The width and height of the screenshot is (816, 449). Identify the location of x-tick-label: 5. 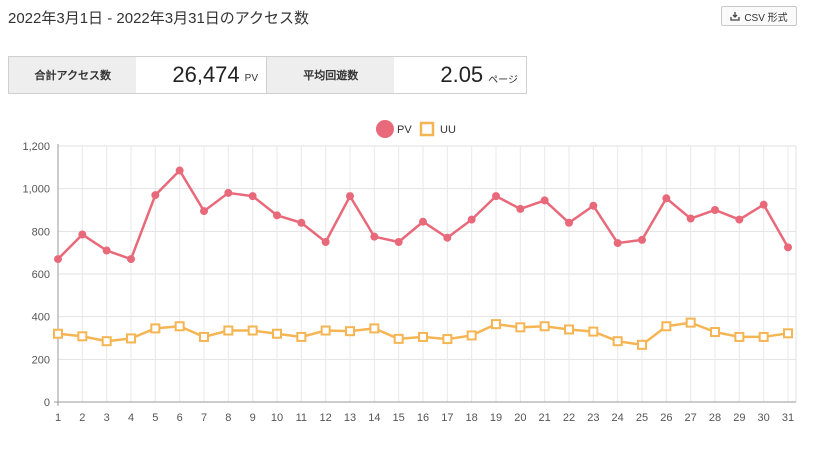
(155, 418).